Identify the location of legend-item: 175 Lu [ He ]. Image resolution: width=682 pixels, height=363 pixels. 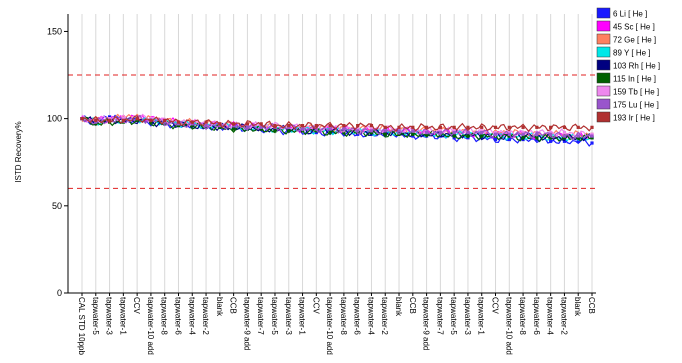
(627, 104).